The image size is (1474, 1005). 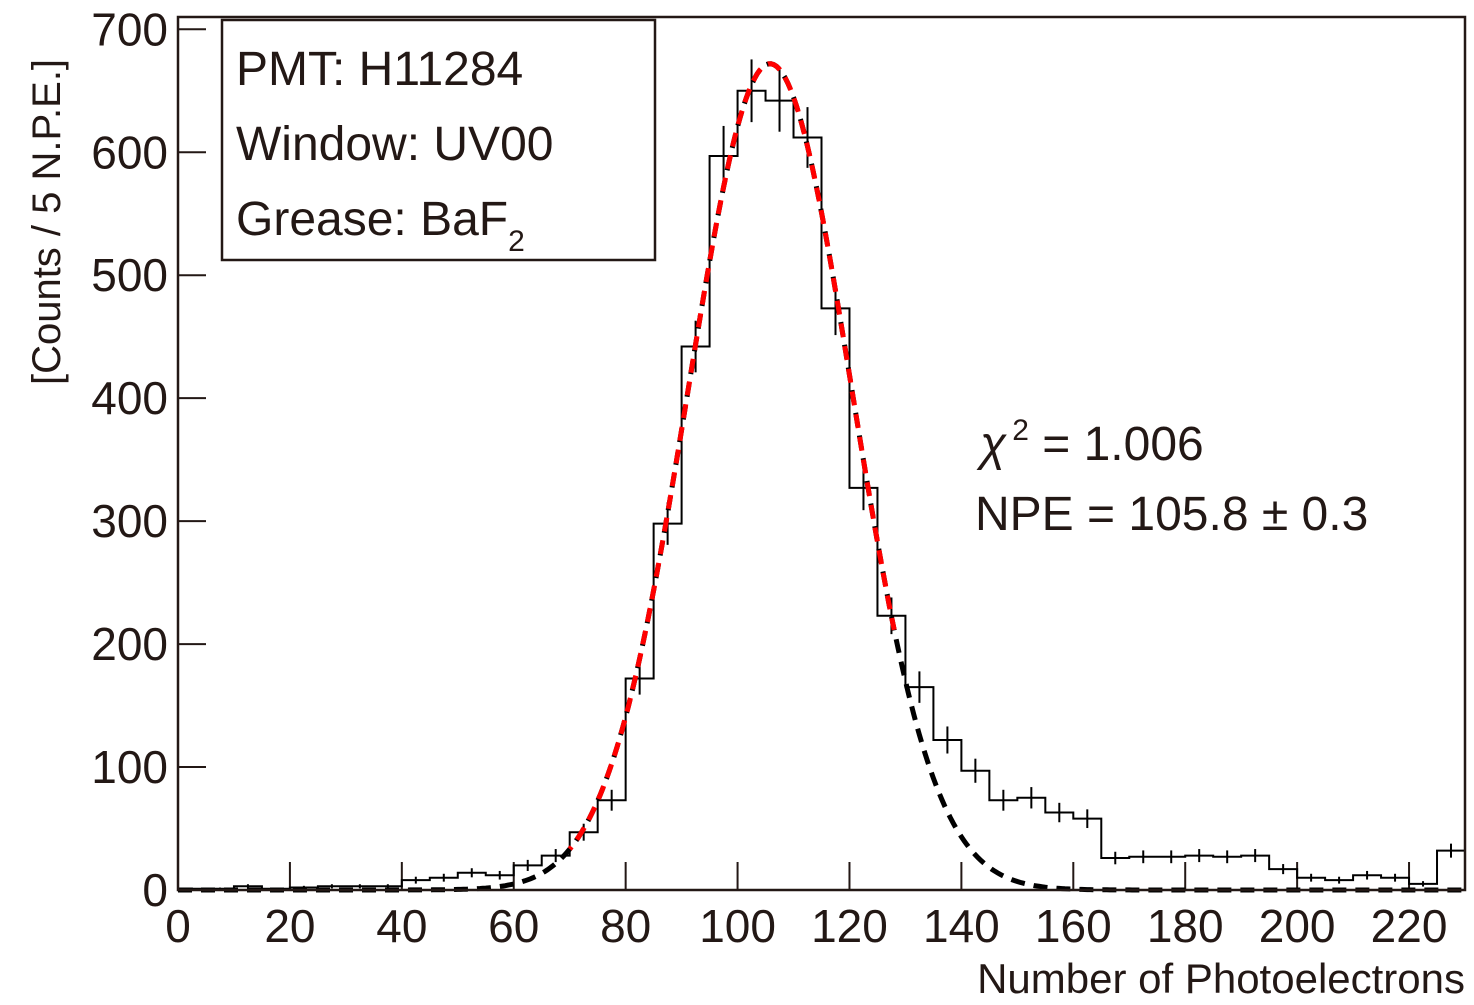 What do you see at coordinates (516, 241) in the screenshot?
I see `subscript: 2` at bounding box center [516, 241].